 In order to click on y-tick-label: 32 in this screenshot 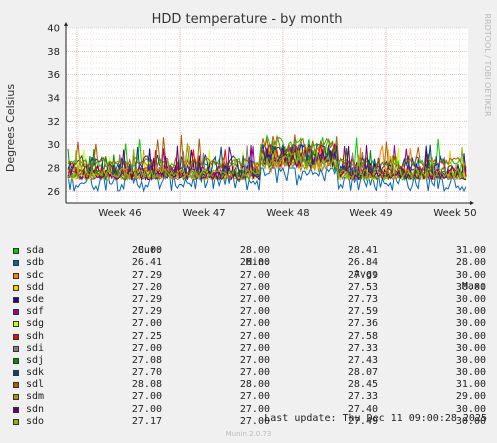, I will do `click(53, 122)`.